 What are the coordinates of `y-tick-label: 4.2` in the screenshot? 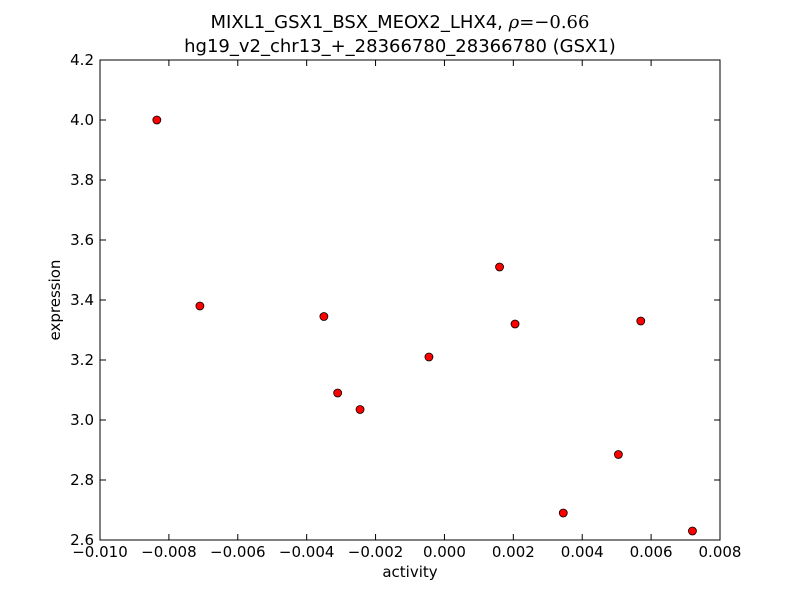 It's located at (82, 60).